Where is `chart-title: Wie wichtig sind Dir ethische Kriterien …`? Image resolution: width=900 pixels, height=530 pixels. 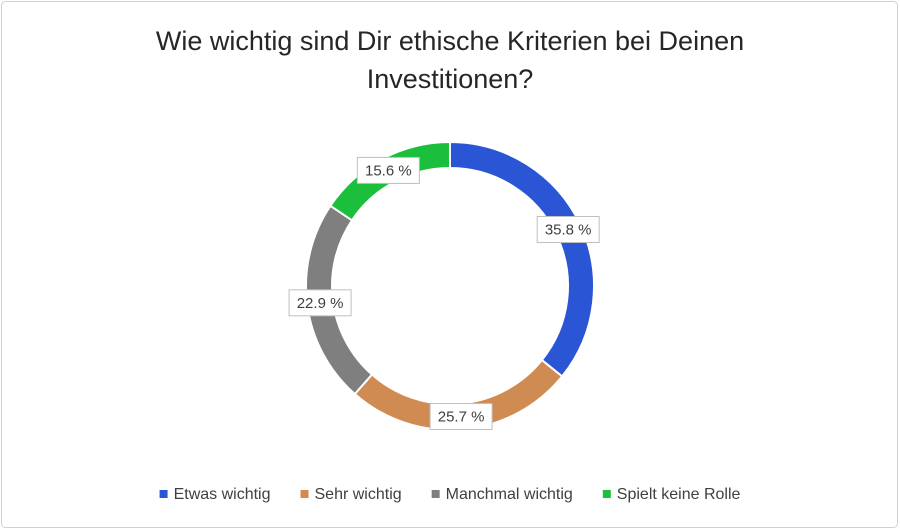 chart-title: Wie wichtig sind Dir ethische Kriterien … is located at coordinates (450, 60).